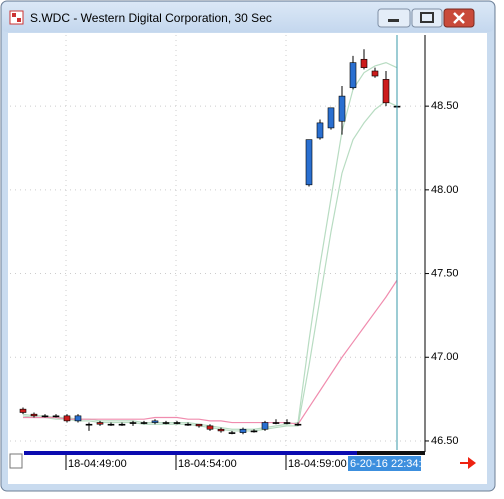 The width and height of the screenshot is (504, 499). I want to click on x-tick-label: 18-04:54:00, so click(207, 464).